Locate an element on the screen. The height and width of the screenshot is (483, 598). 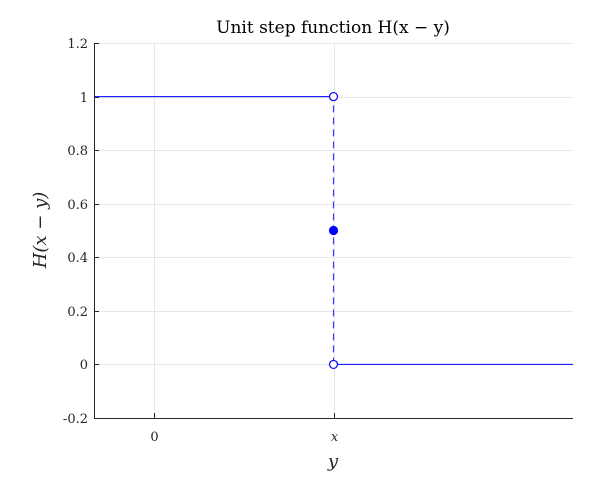
y-tick-label: 1.2 is located at coordinates (77, 44).